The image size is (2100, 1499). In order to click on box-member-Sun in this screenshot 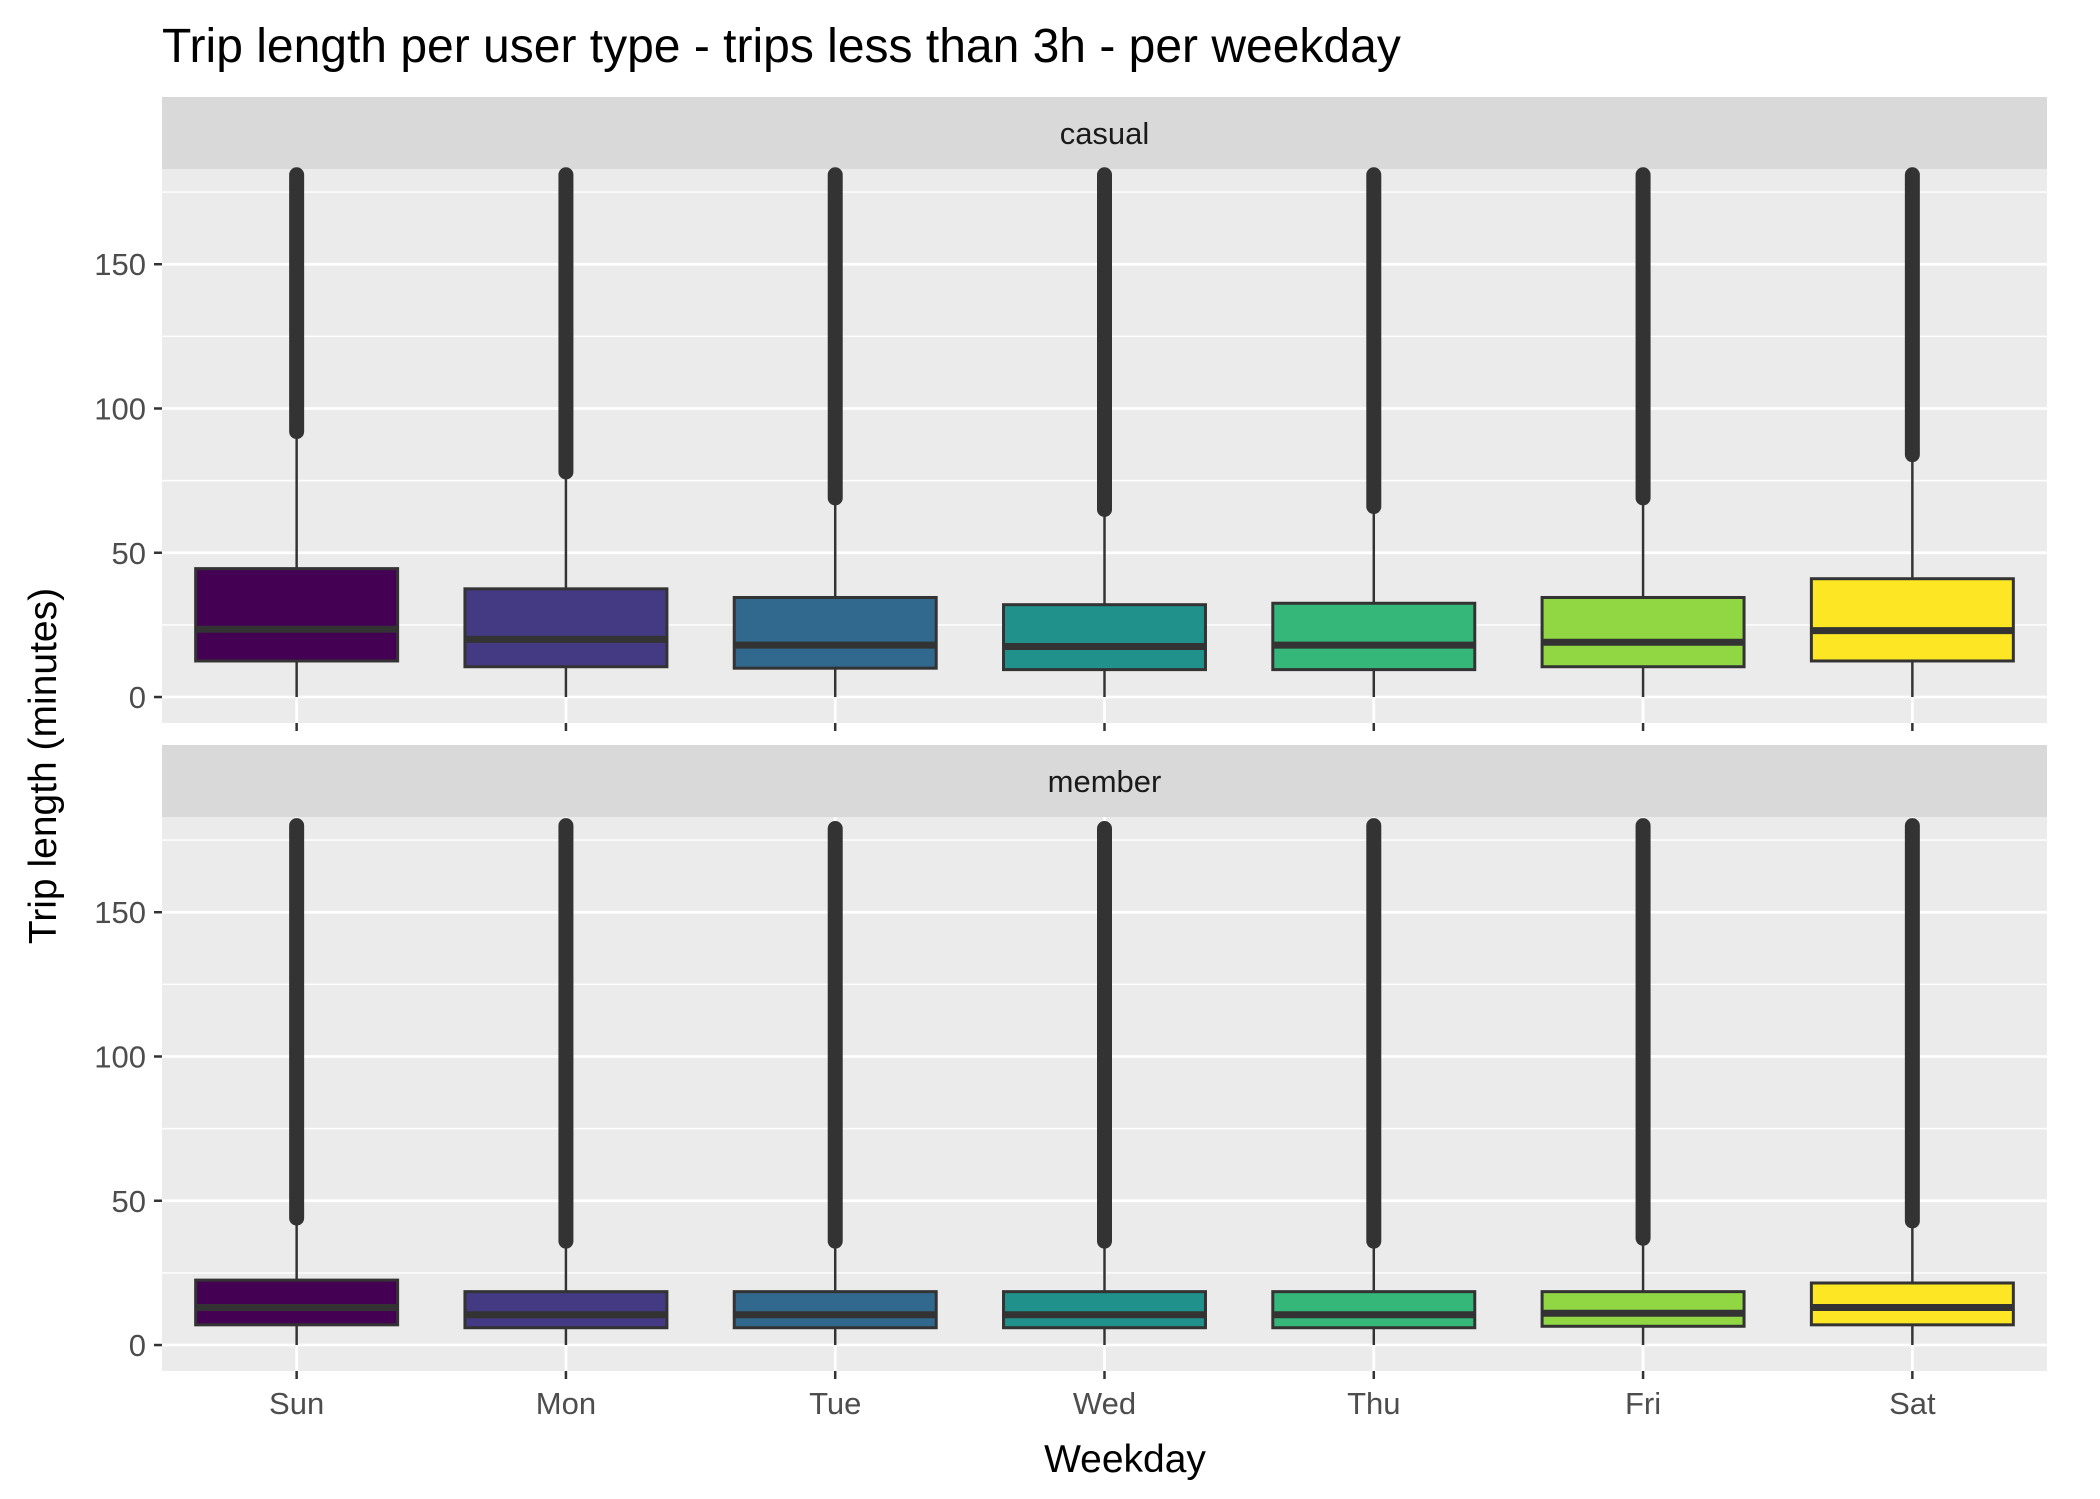, I will do `click(297, 1082)`.